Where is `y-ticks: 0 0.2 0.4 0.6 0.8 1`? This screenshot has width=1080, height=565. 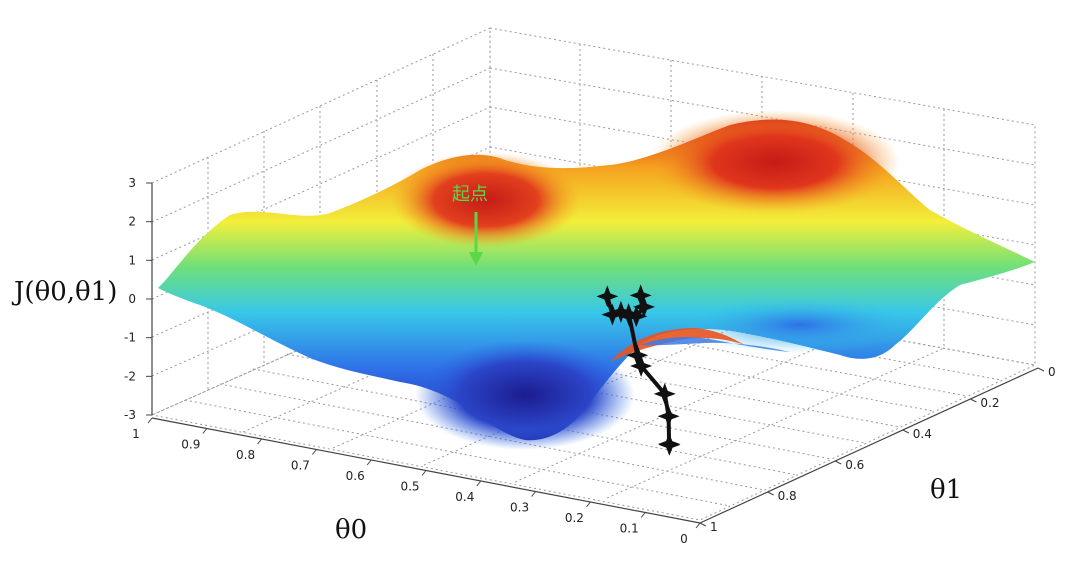 y-ticks: 0 0.2 0.4 0.6 0.8 1 is located at coordinates (877, 449).